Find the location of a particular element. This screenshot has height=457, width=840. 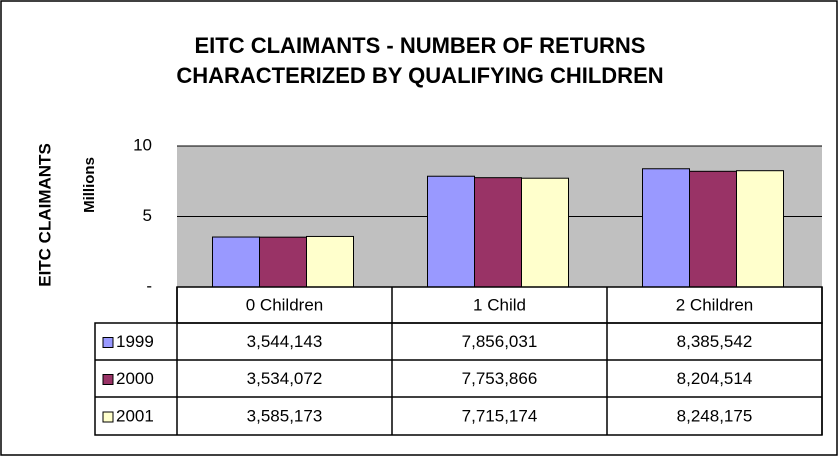

table-value: 3,534,072 is located at coordinates (285, 378).